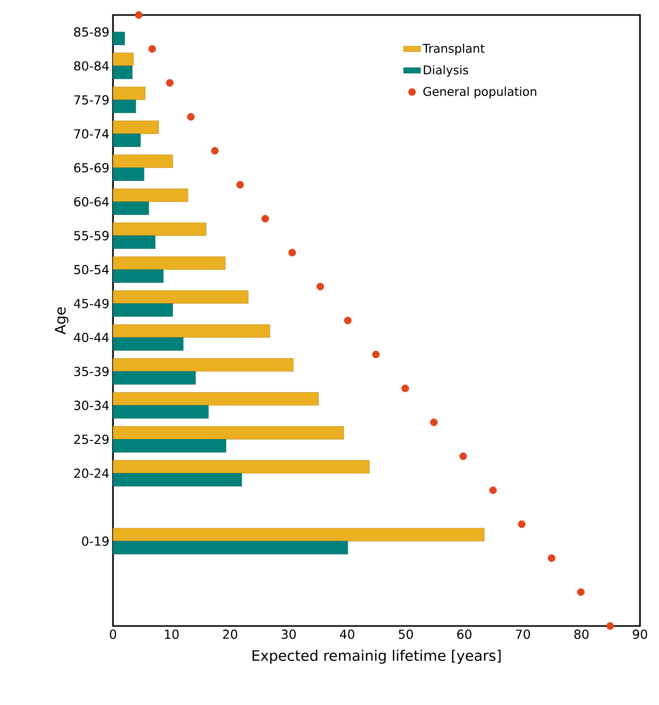 The height and width of the screenshot is (705, 659). I want to click on y-tick-label: 80-84, so click(91, 66).